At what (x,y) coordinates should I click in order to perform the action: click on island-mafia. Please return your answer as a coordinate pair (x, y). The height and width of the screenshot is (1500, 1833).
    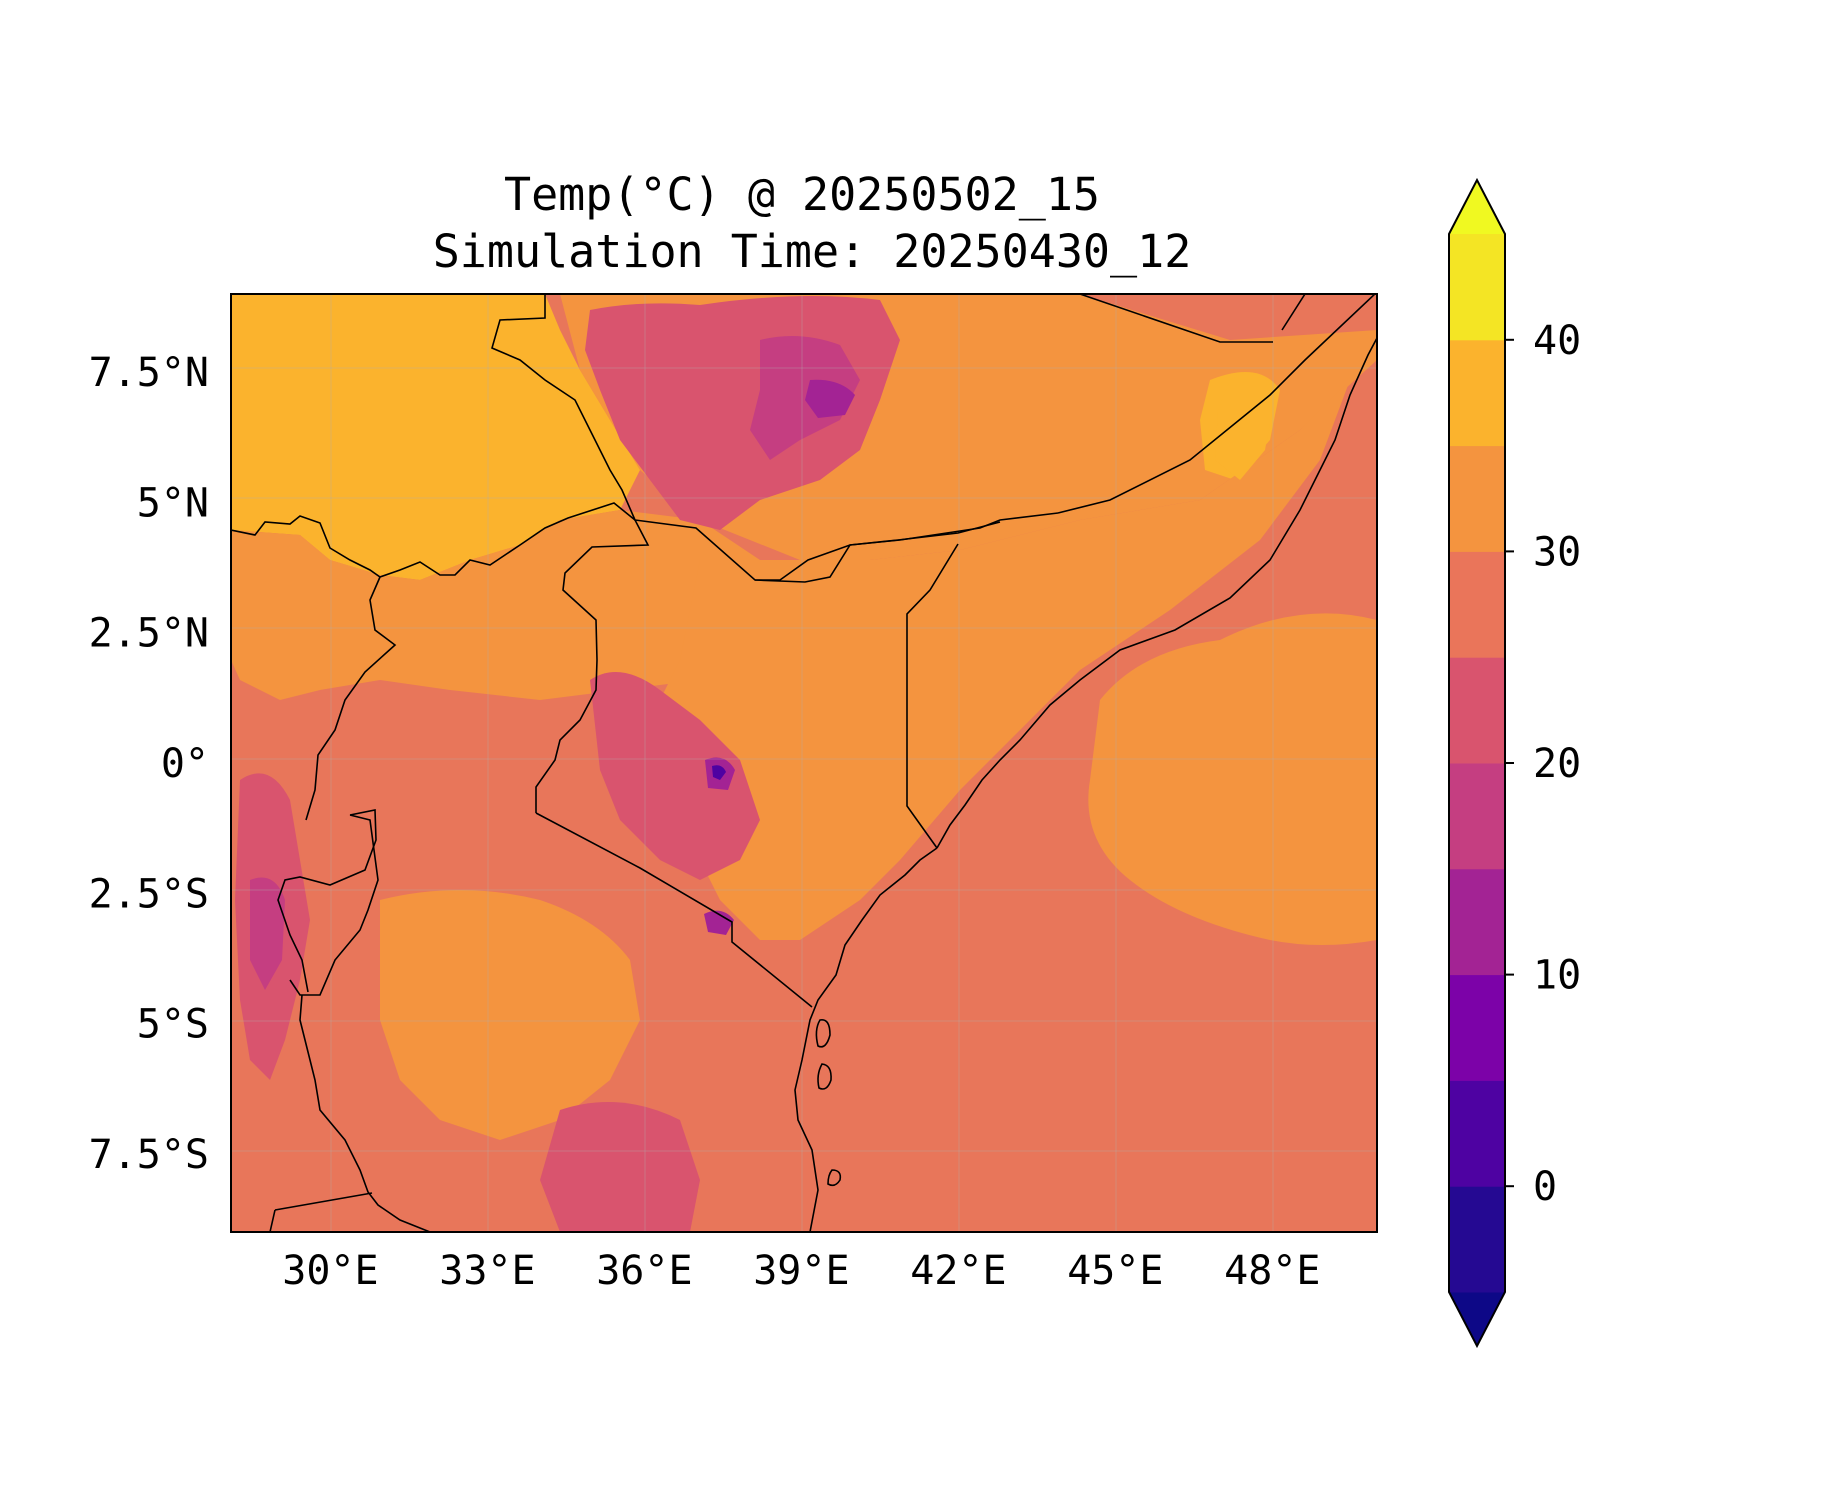
    Looking at the image, I should click on (834, 1178).